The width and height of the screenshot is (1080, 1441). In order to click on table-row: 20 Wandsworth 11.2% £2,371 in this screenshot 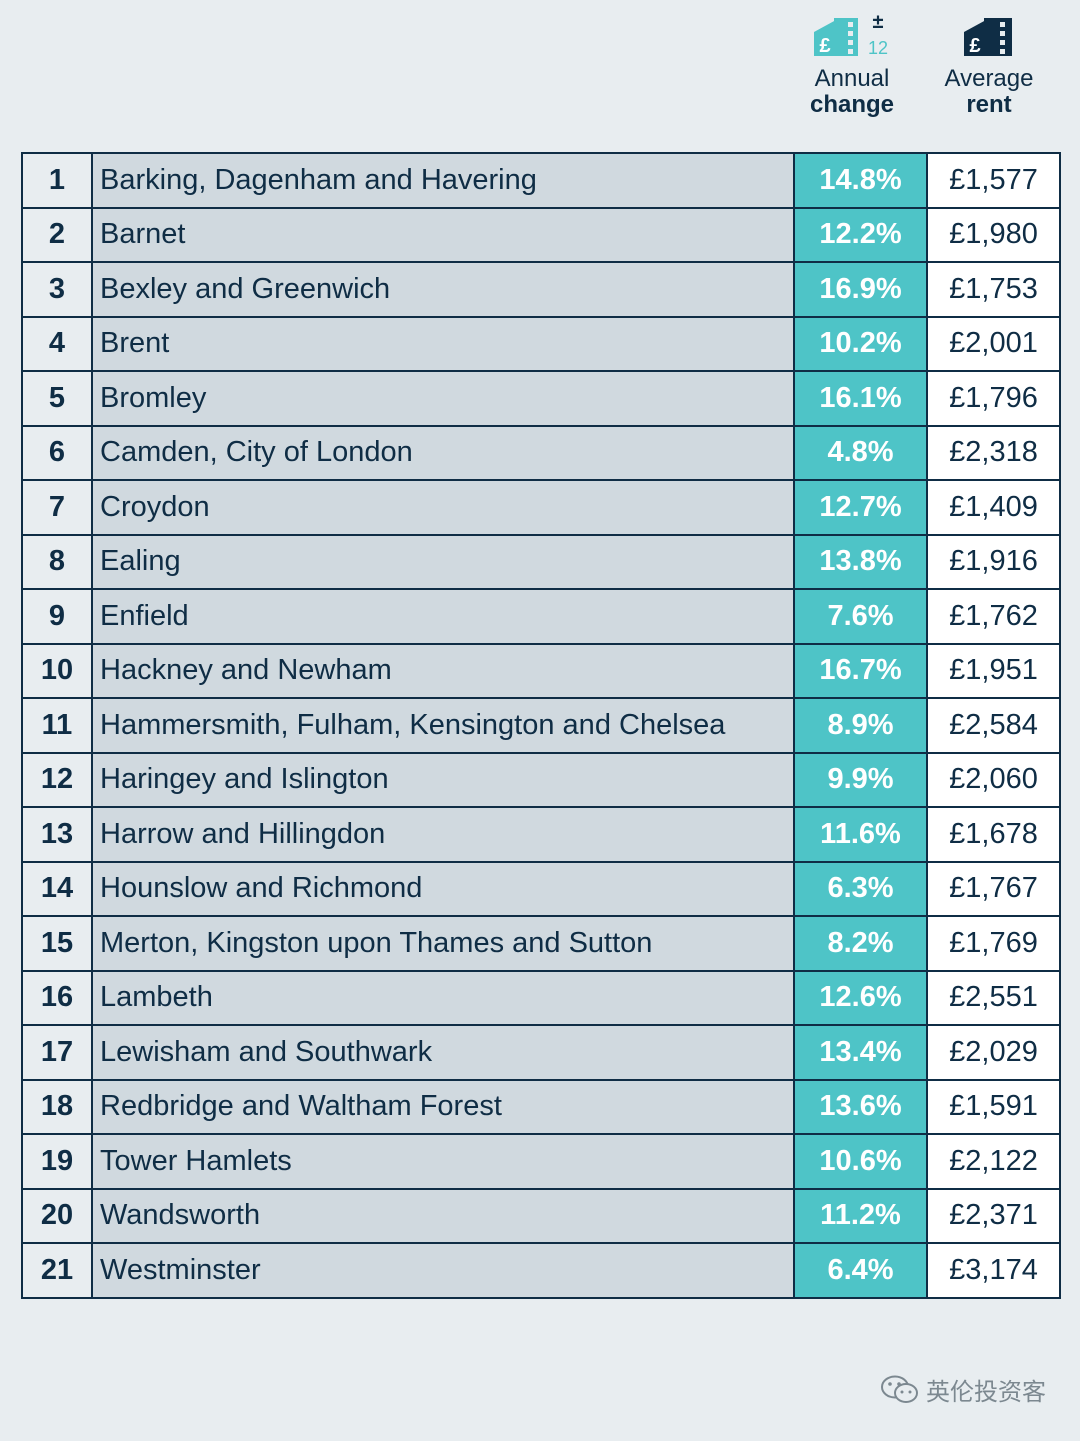, I will do `click(541, 1215)`.